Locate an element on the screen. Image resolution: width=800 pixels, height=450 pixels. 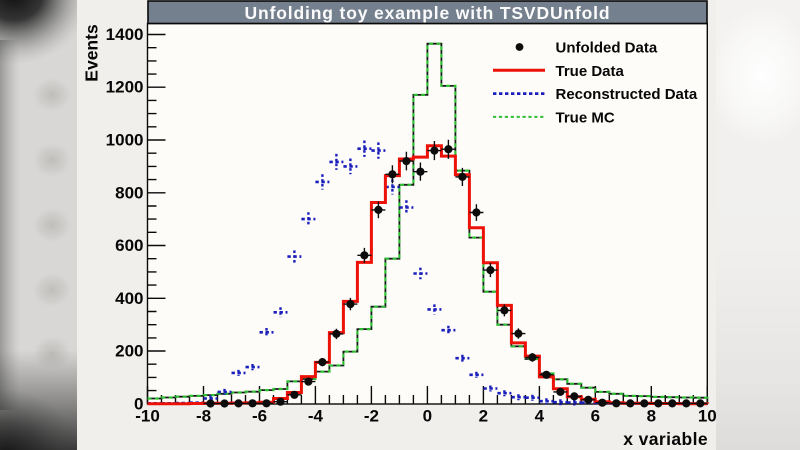
svg-text: True Data is located at coordinates (590, 71).